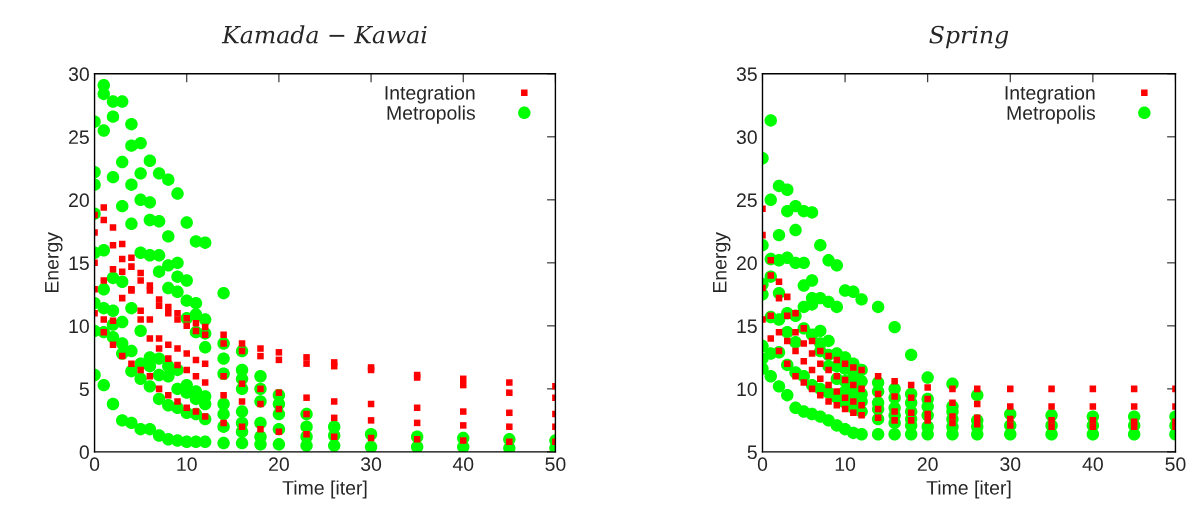  Describe the element at coordinates (969, 37) in the screenshot. I see `chart-title: Spring` at that location.